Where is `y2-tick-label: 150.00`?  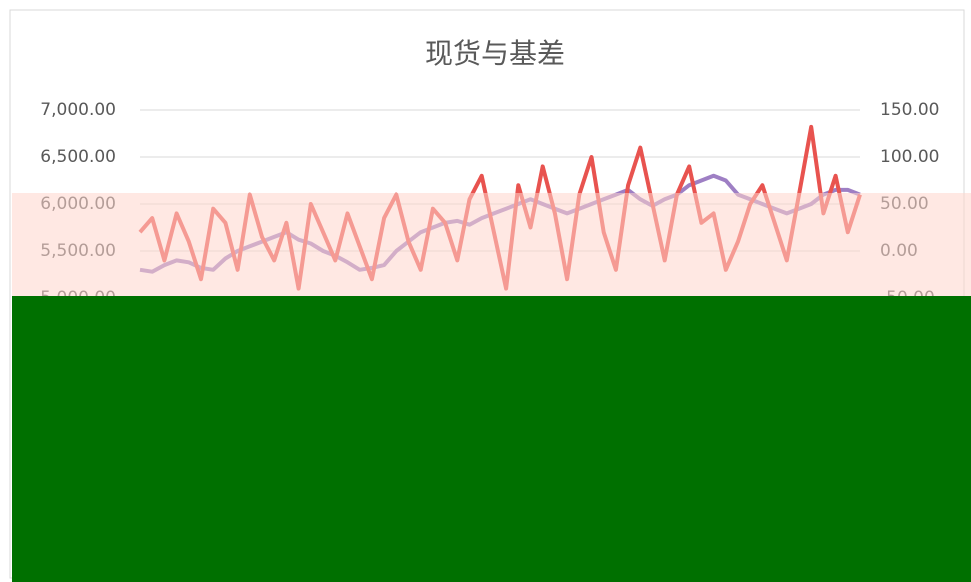
y2-tick-label: 150.00 is located at coordinates (909, 110).